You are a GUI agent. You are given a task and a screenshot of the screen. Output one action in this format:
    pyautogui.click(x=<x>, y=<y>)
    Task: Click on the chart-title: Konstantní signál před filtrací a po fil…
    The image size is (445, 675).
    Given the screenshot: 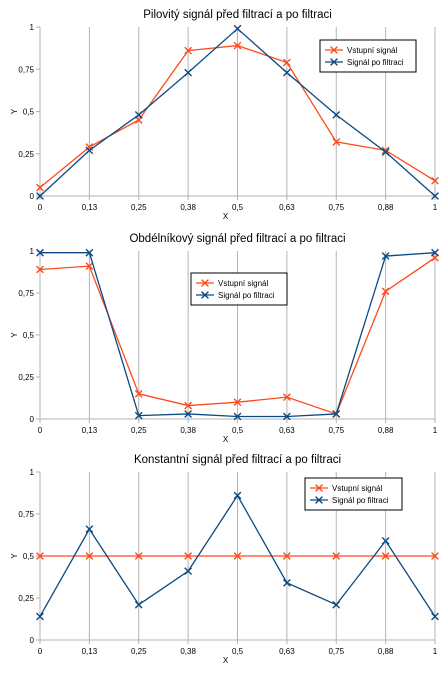 What is the action you would take?
    pyautogui.click(x=237, y=460)
    